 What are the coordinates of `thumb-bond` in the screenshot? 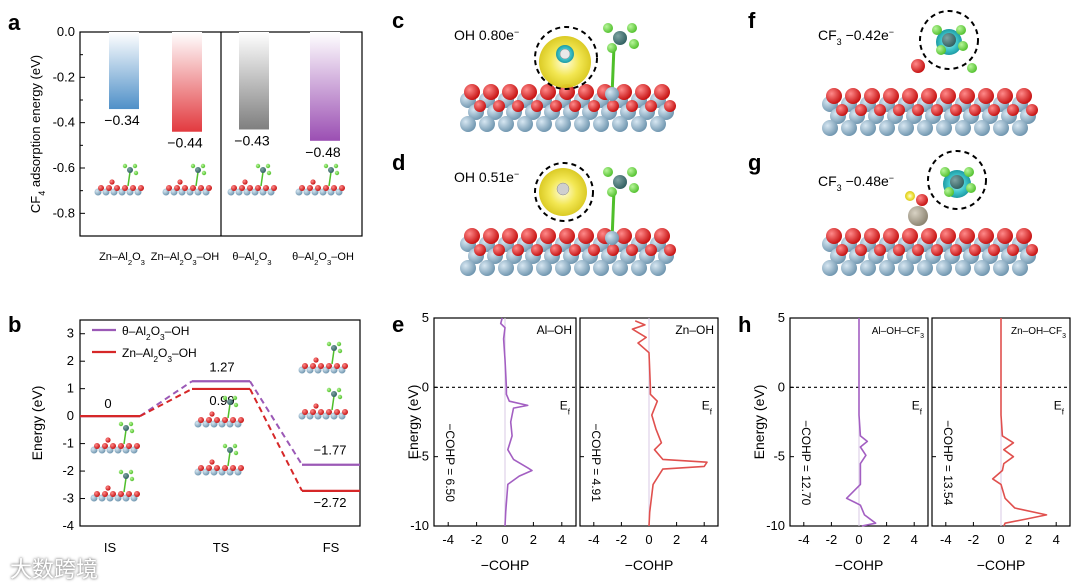 It's located at (229, 411).